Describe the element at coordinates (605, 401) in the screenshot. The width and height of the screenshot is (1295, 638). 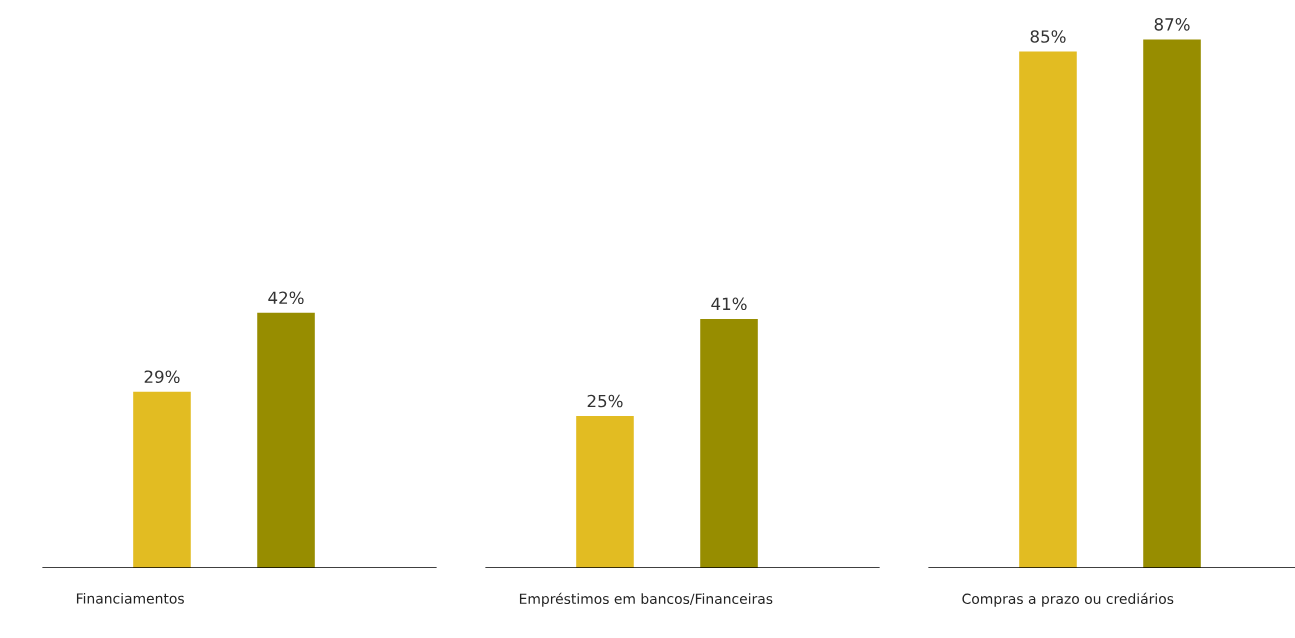
I see `data-label: 25%` at that location.